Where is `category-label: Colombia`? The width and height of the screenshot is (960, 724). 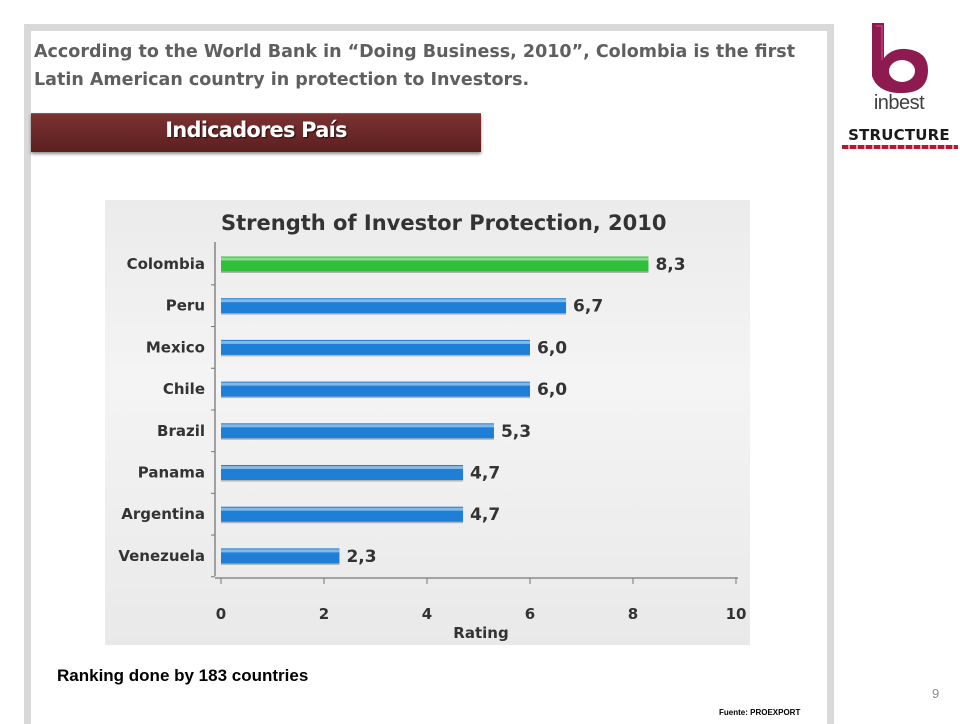 category-label: Colombia is located at coordinates (166, 264).